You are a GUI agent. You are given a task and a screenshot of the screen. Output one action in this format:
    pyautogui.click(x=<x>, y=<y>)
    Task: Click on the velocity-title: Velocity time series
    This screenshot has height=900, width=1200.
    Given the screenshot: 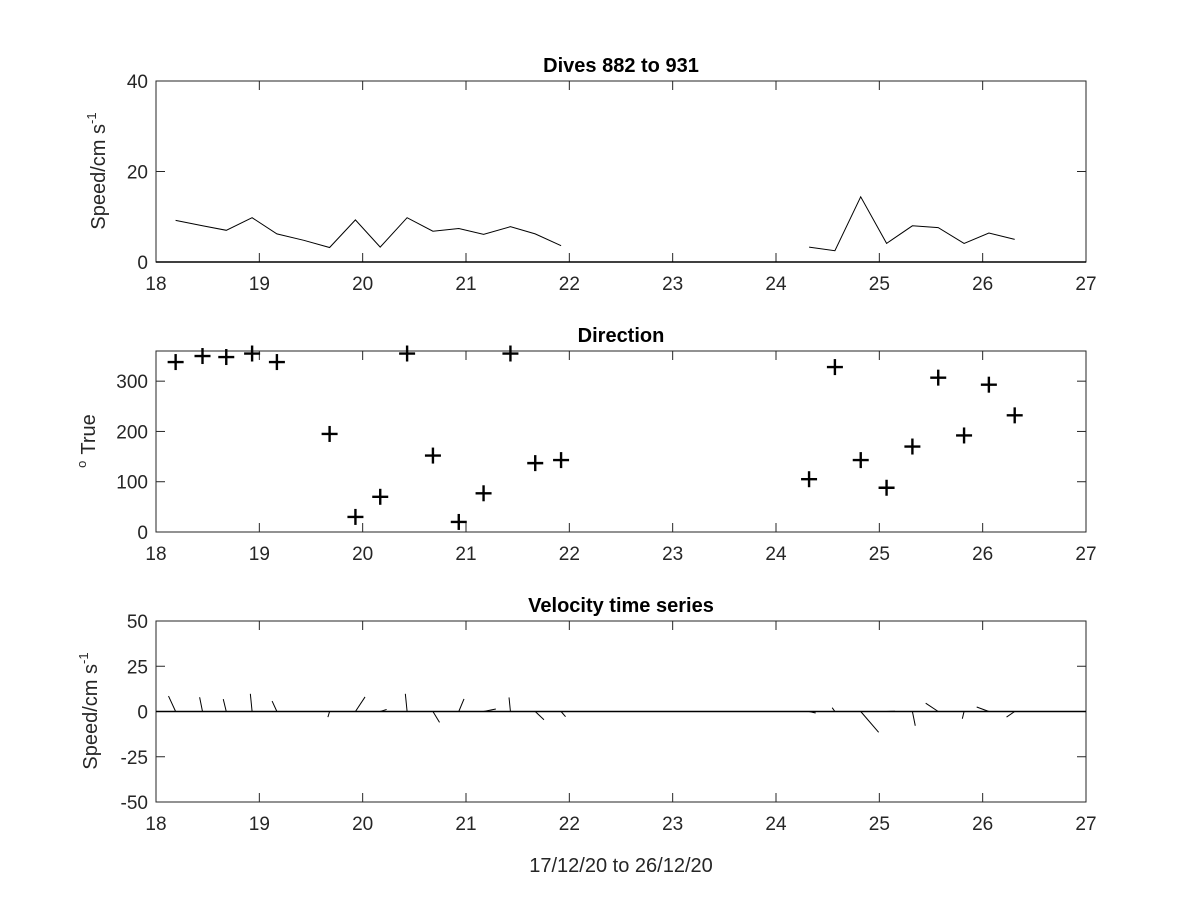 What is the action you would take?
    pyautogui.click(x=621, y=606)
    